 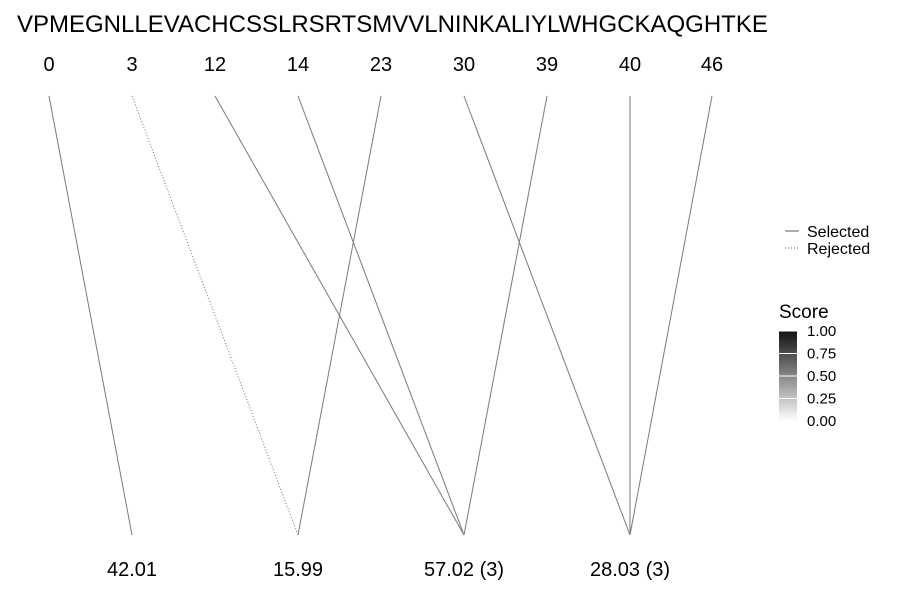 What do you see at coordinates (630, 65) in the screenshot?
I see `top-position-label: 40` at bounding box center [630, 65].